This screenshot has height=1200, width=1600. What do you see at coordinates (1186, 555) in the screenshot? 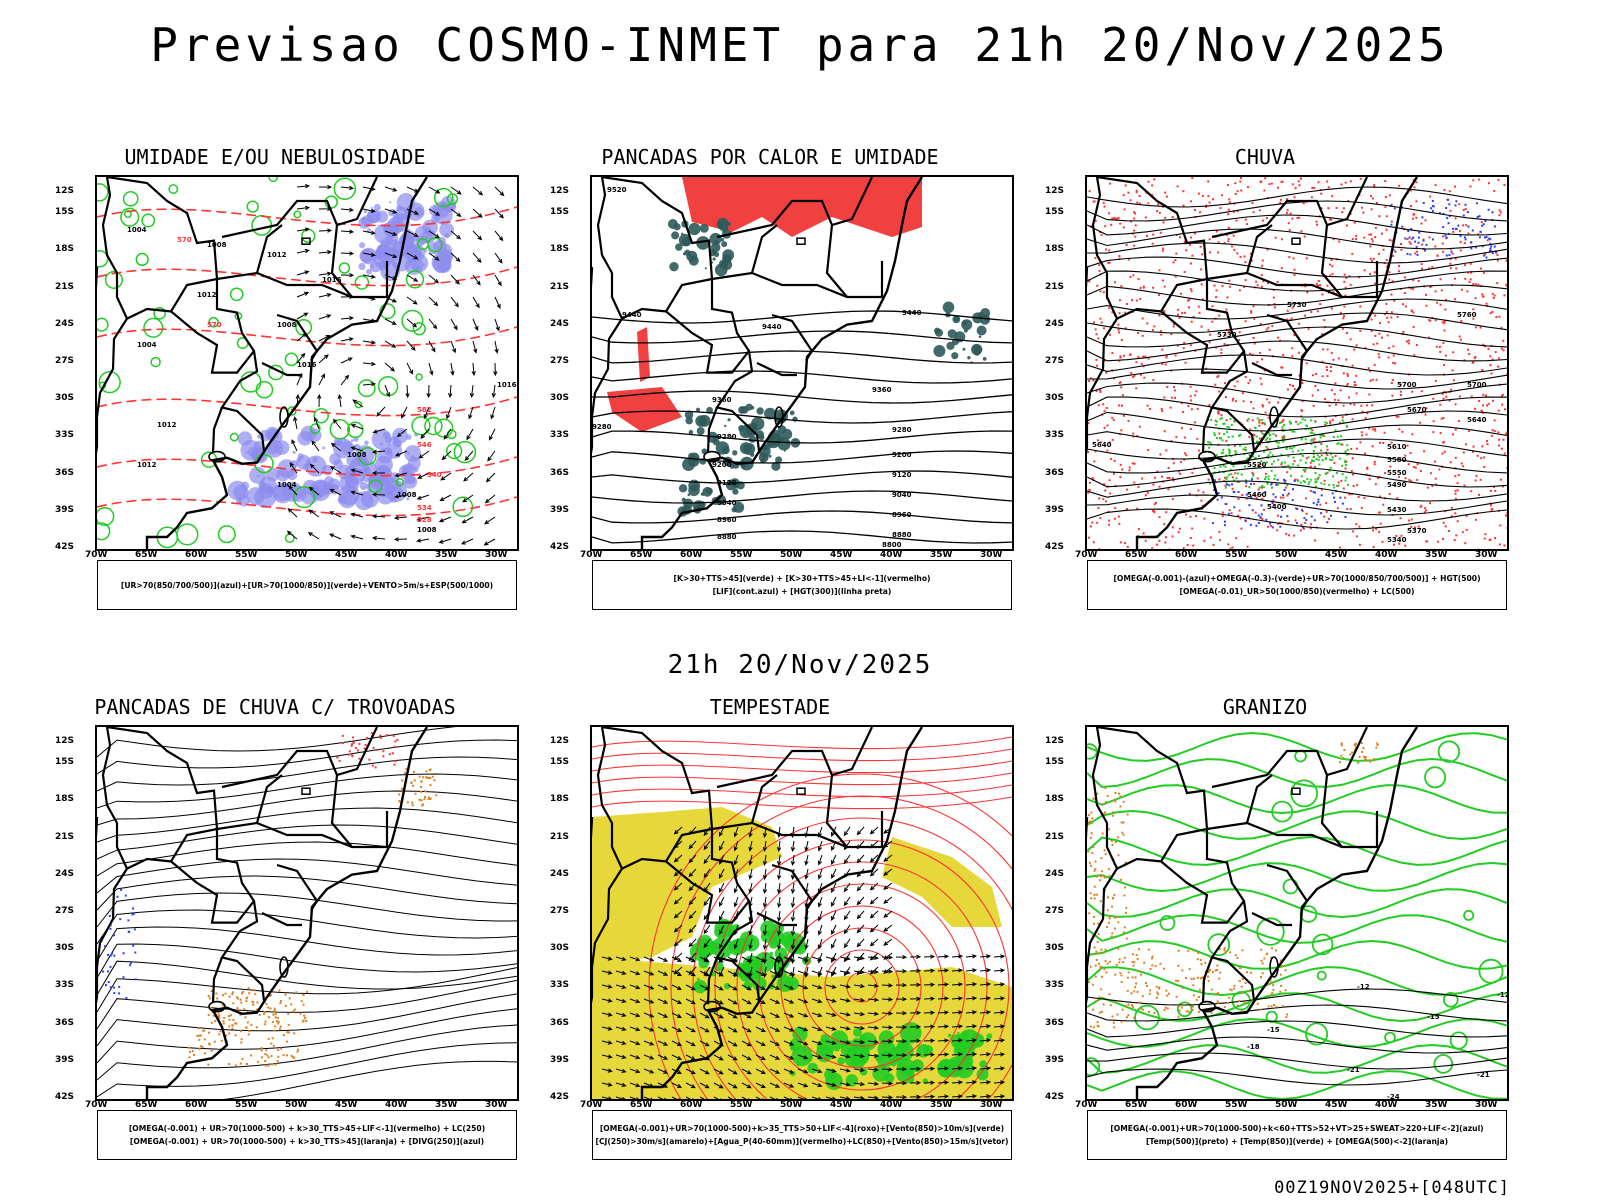
I see `lon-tick-label: 60W` at bounding box center [1186, 555].